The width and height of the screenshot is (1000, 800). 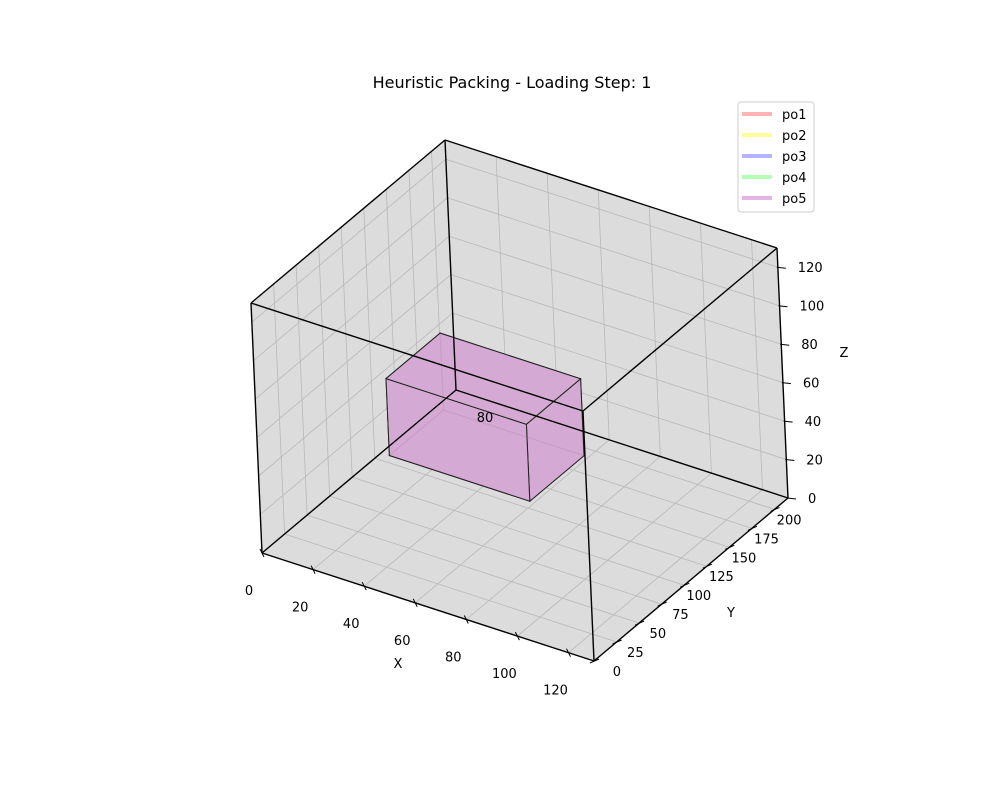 What do you see at coordinates (680, 615) in the screenshot?
I see `y-tick-label: 75` at bounding box center [680, 615].